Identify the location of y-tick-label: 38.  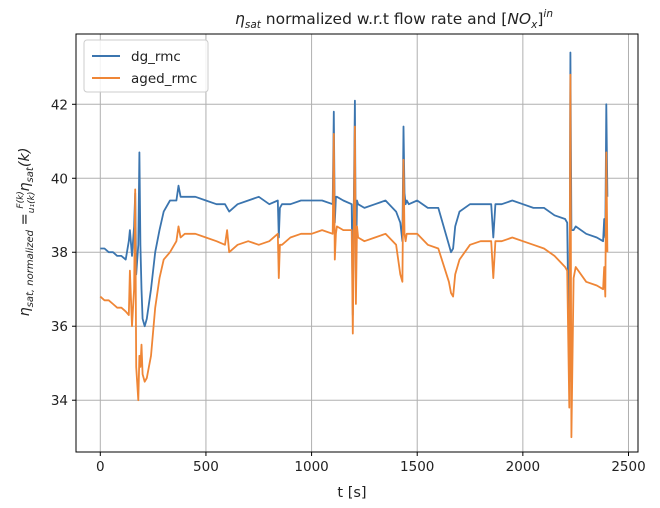
(59, 253).